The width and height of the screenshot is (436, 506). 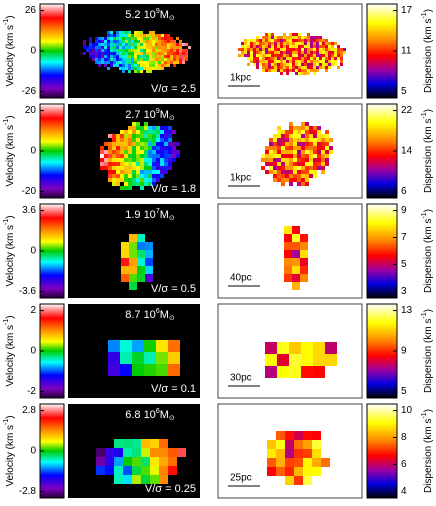 What do you see at coordinates (404, 264) in the screenshot?
I see `dispersion-tick-label: 5` at bounding box center [404, 264].